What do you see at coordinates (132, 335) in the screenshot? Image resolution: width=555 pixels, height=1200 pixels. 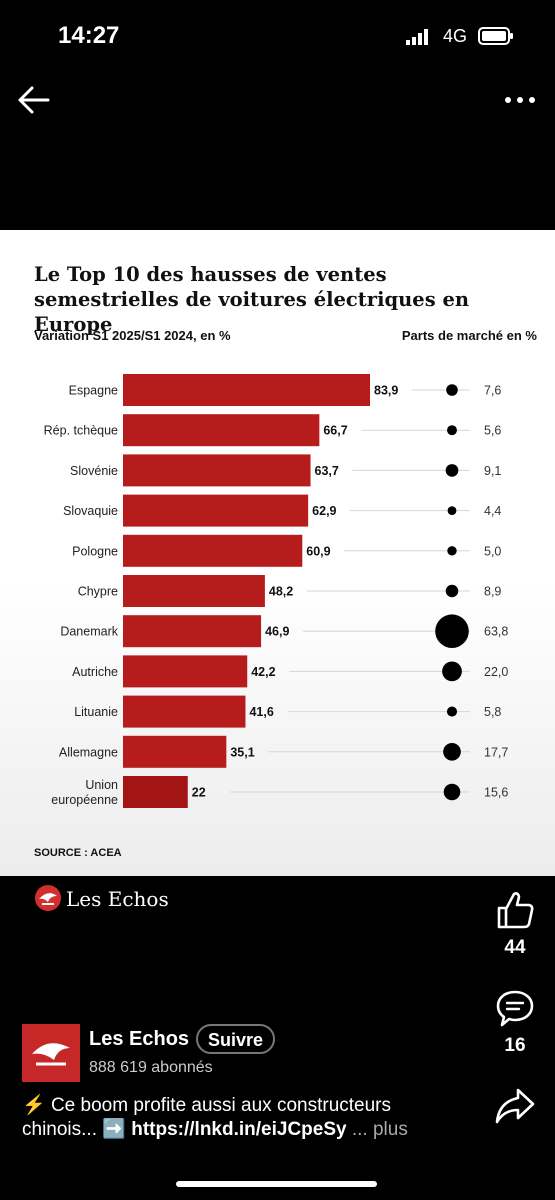 I see `chart-subtitle: Variation S1 2025/S1 2024, en %` at bounding box center [132, 335].